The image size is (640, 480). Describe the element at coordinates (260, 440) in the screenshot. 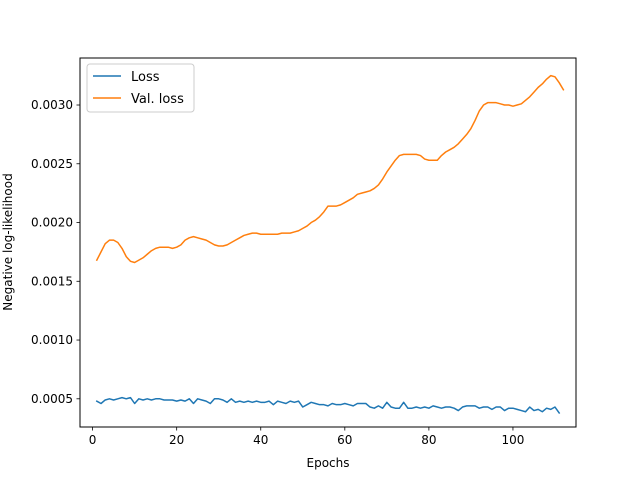

I see `x-tick-label: 40` at that location.